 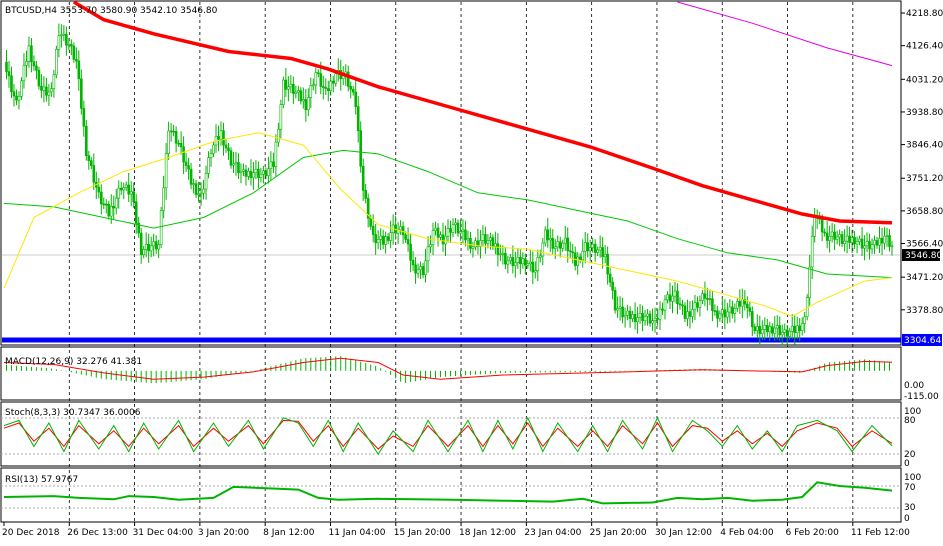 What do you see at coordinates (924, 278) in the screenshot?
I see `price-tick-label: 3471.20` at bounding box center [924, 278].